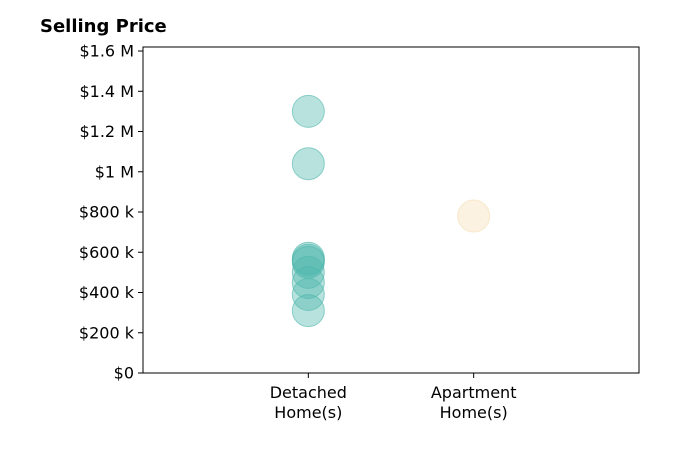 The width and height of the screenshot is (679, 462). I want to click on y-tick-label: $600 k, so click(107, 252).